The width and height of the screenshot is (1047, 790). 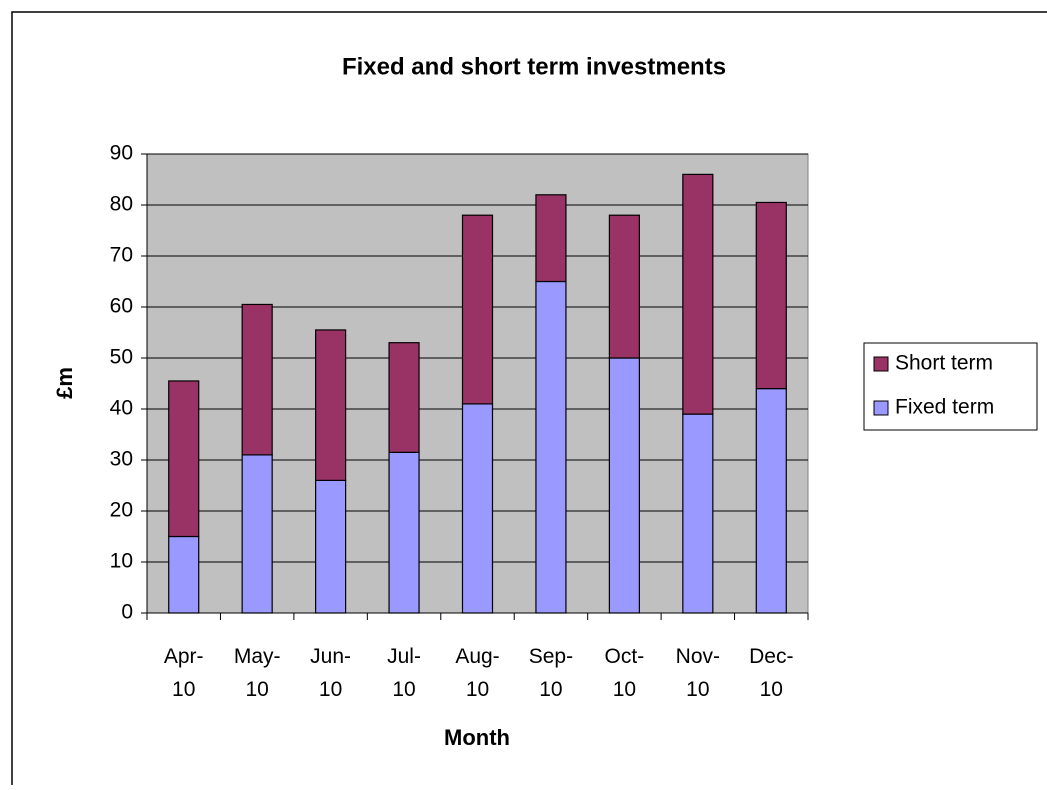 What do you see at coordinates (551, 673) in the screenshot?
I see `x-tick-label: Sep-10` at bounding box center [551, 673].